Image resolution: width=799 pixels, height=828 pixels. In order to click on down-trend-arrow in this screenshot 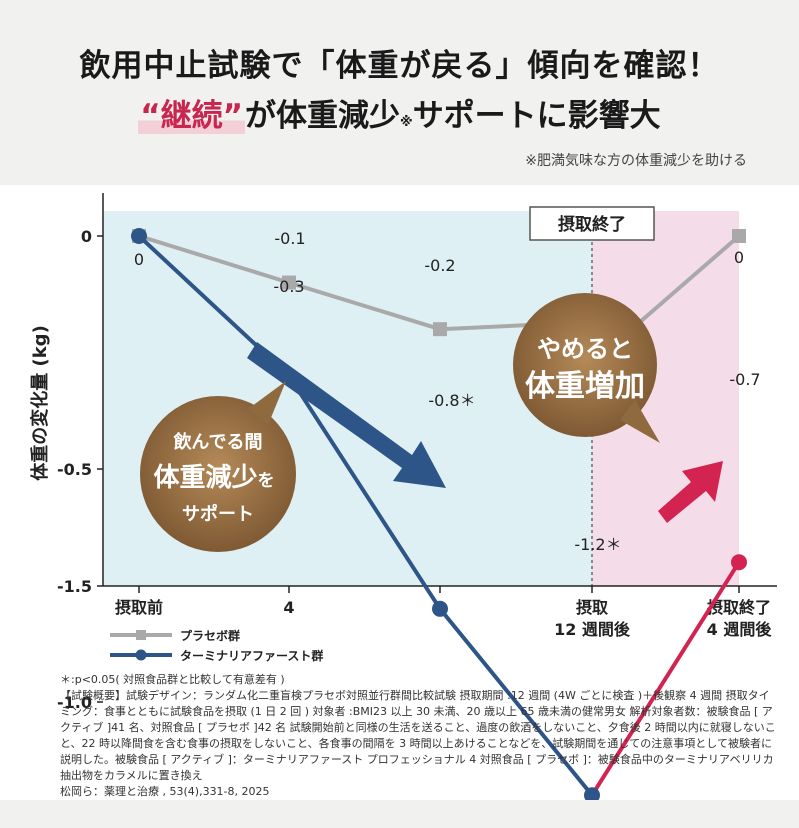, I will do `click(346, 415)`.